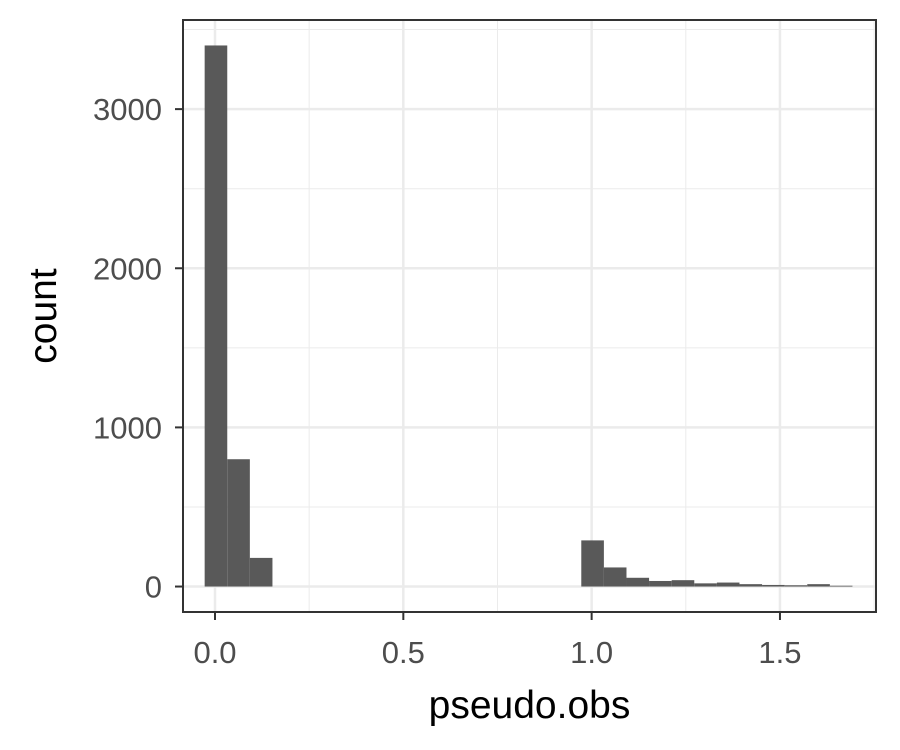 The height and width of the screenshot is (750, 900). Describe the element at coordinates (591, 652) in the screenshot. I see `x-tick-label: 1.0` at that location.